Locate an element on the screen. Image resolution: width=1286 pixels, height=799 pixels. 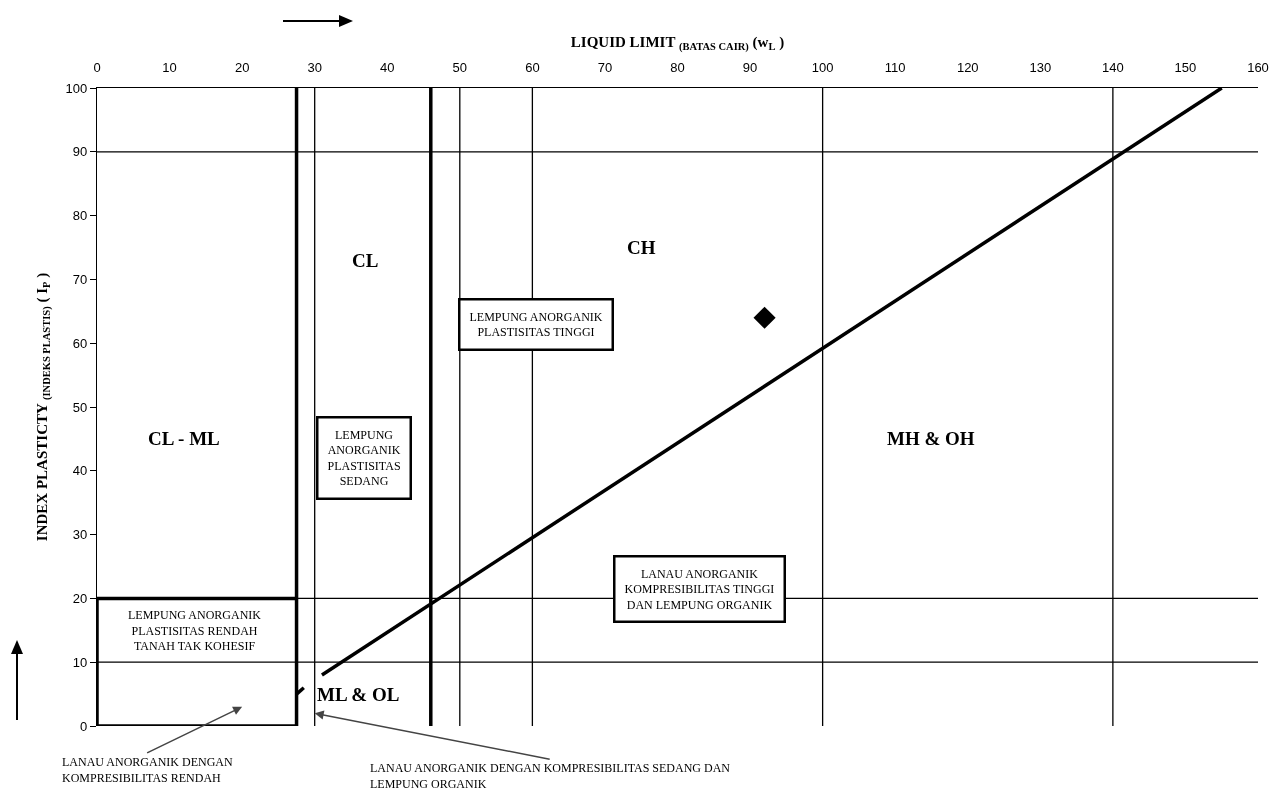
x-tick-label: 80 is located at coordinates (677, 67).